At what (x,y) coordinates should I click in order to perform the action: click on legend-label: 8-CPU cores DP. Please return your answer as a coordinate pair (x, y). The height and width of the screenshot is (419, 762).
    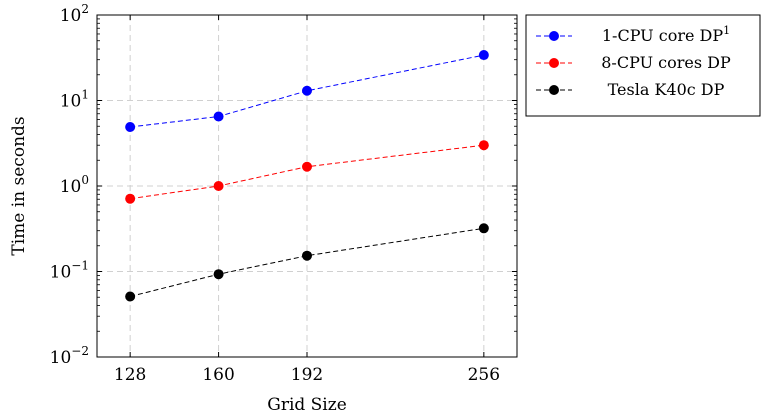
    Looking at the image, I should click on (666, 62).